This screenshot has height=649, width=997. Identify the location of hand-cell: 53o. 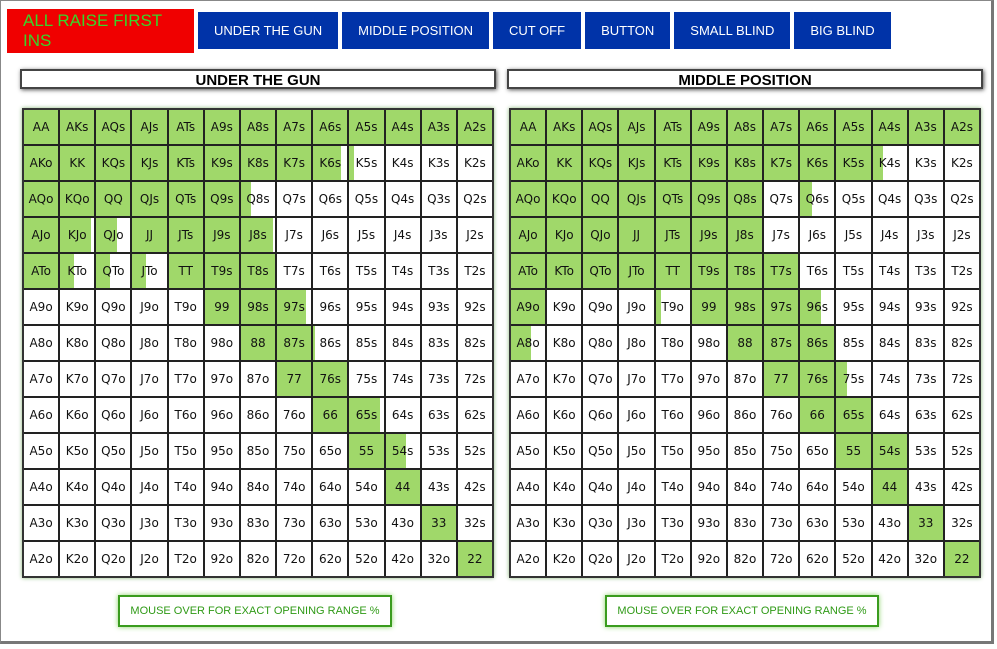
(853, 523).